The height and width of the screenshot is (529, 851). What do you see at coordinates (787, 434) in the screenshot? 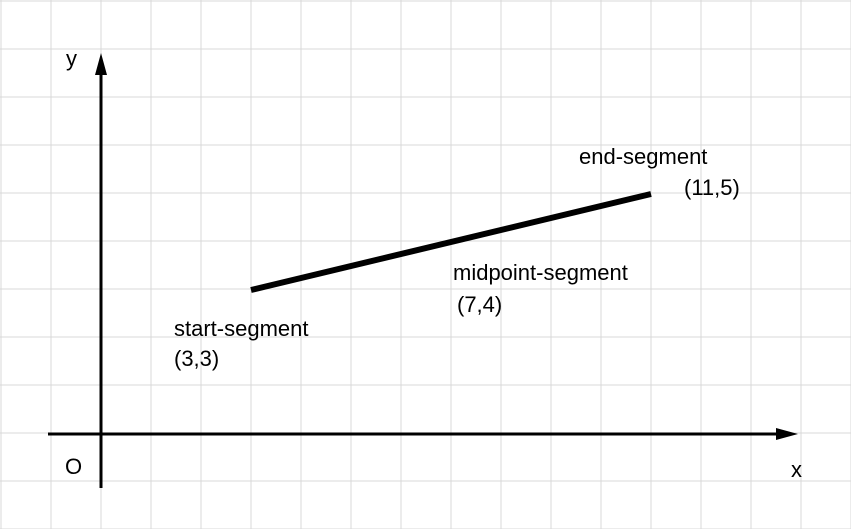
I see `x-axis-arrowhead` at bounding box center [787, 434].